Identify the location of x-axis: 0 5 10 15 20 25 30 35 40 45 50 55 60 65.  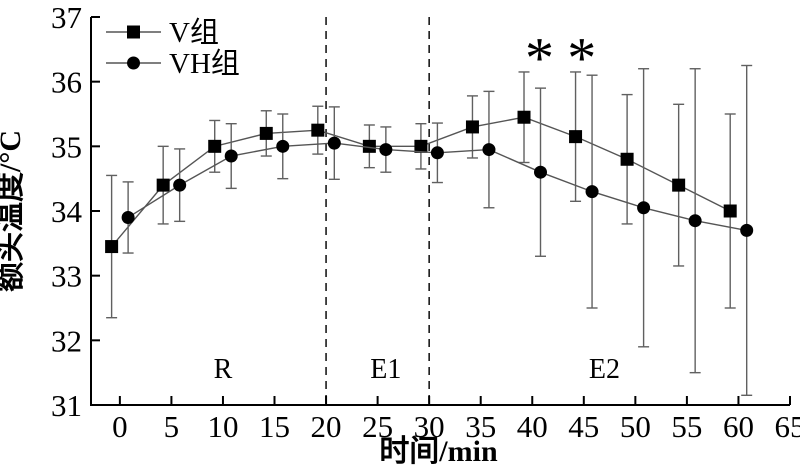
(456, 420).